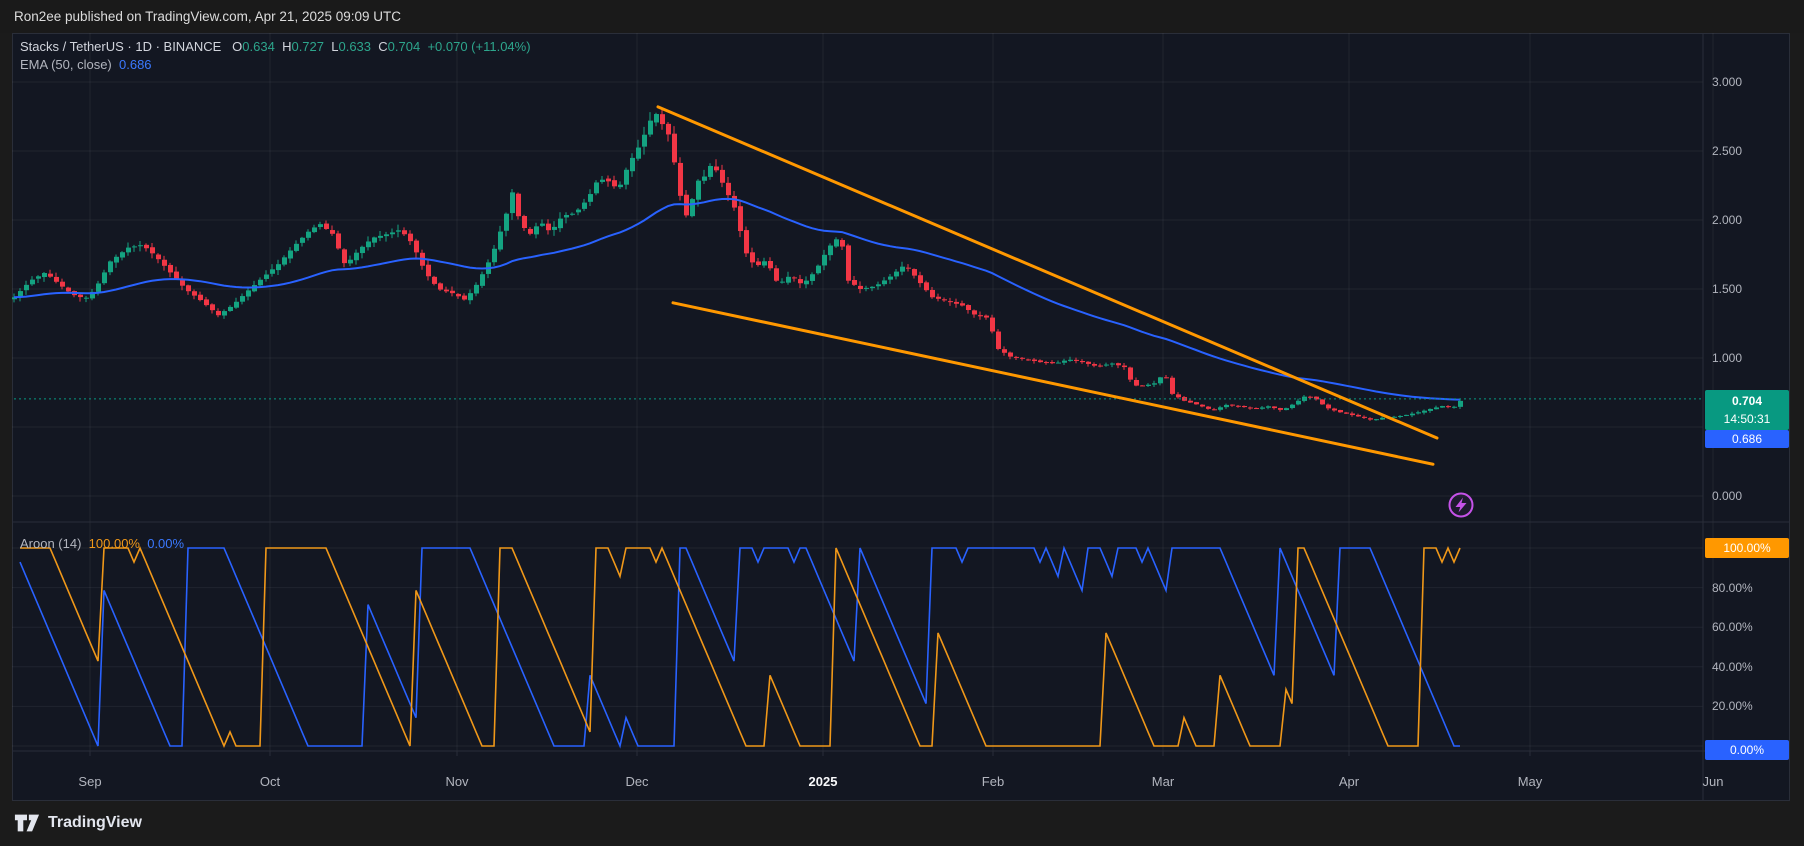 Image resolution: width=1804 pixels, height=846 pixels. I want to click on wedge-lower, so click(1053, 383).